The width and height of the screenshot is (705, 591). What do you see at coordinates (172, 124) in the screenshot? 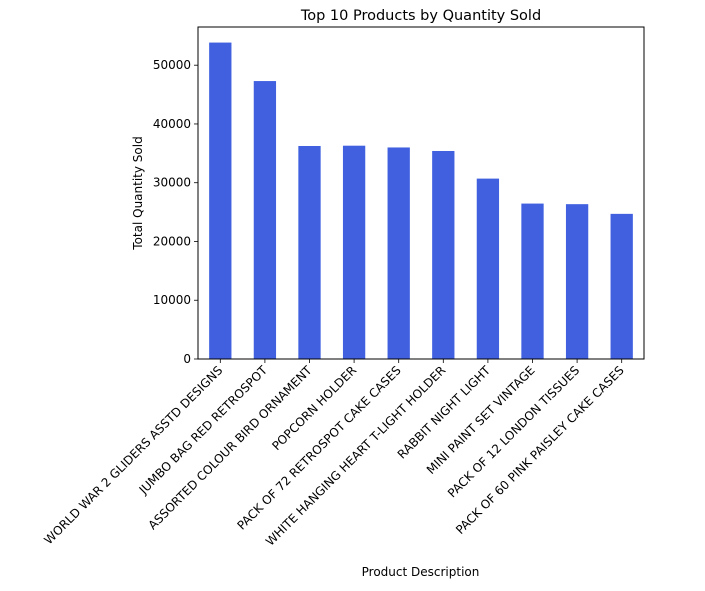
I see `y-tick-label: 40000` at bounding box center [172, 124].